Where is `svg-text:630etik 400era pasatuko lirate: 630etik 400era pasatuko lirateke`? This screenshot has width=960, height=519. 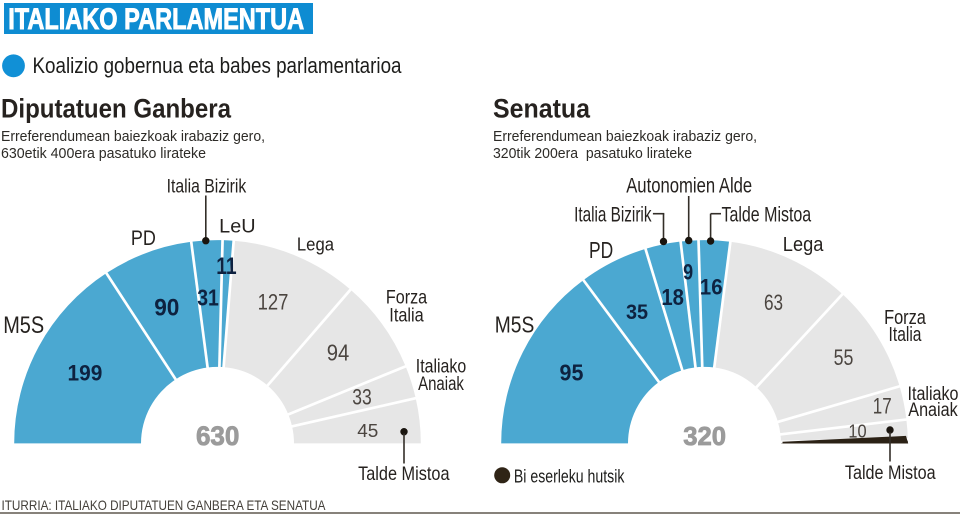
svg-text:630etik 400era pasatuko lirate: 630etik 400era pasatuko lirateke is located at coordinates (103, 153).